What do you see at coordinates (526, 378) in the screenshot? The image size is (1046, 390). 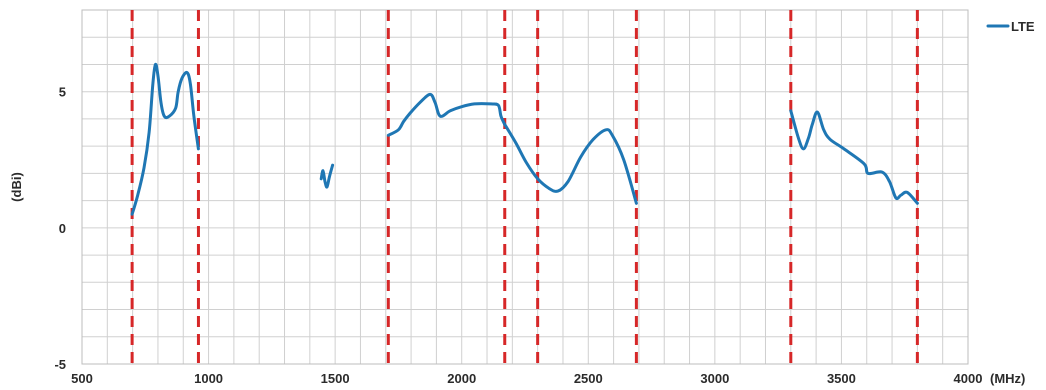 I see `x-tick-labels: 500 1000 1500 2000 2500 3000 3500 4000` at bounding box center [526, 378].